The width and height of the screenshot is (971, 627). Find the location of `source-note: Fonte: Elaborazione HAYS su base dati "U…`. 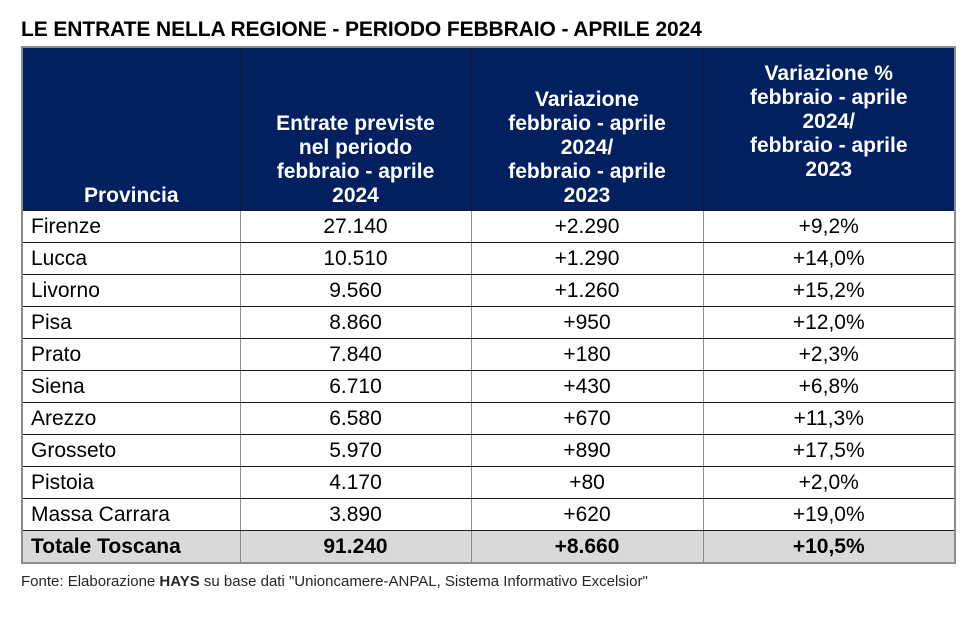

source-note: Fonte: Elaborazione HAYS su base dati "U… is located at coordinates (334, 581).